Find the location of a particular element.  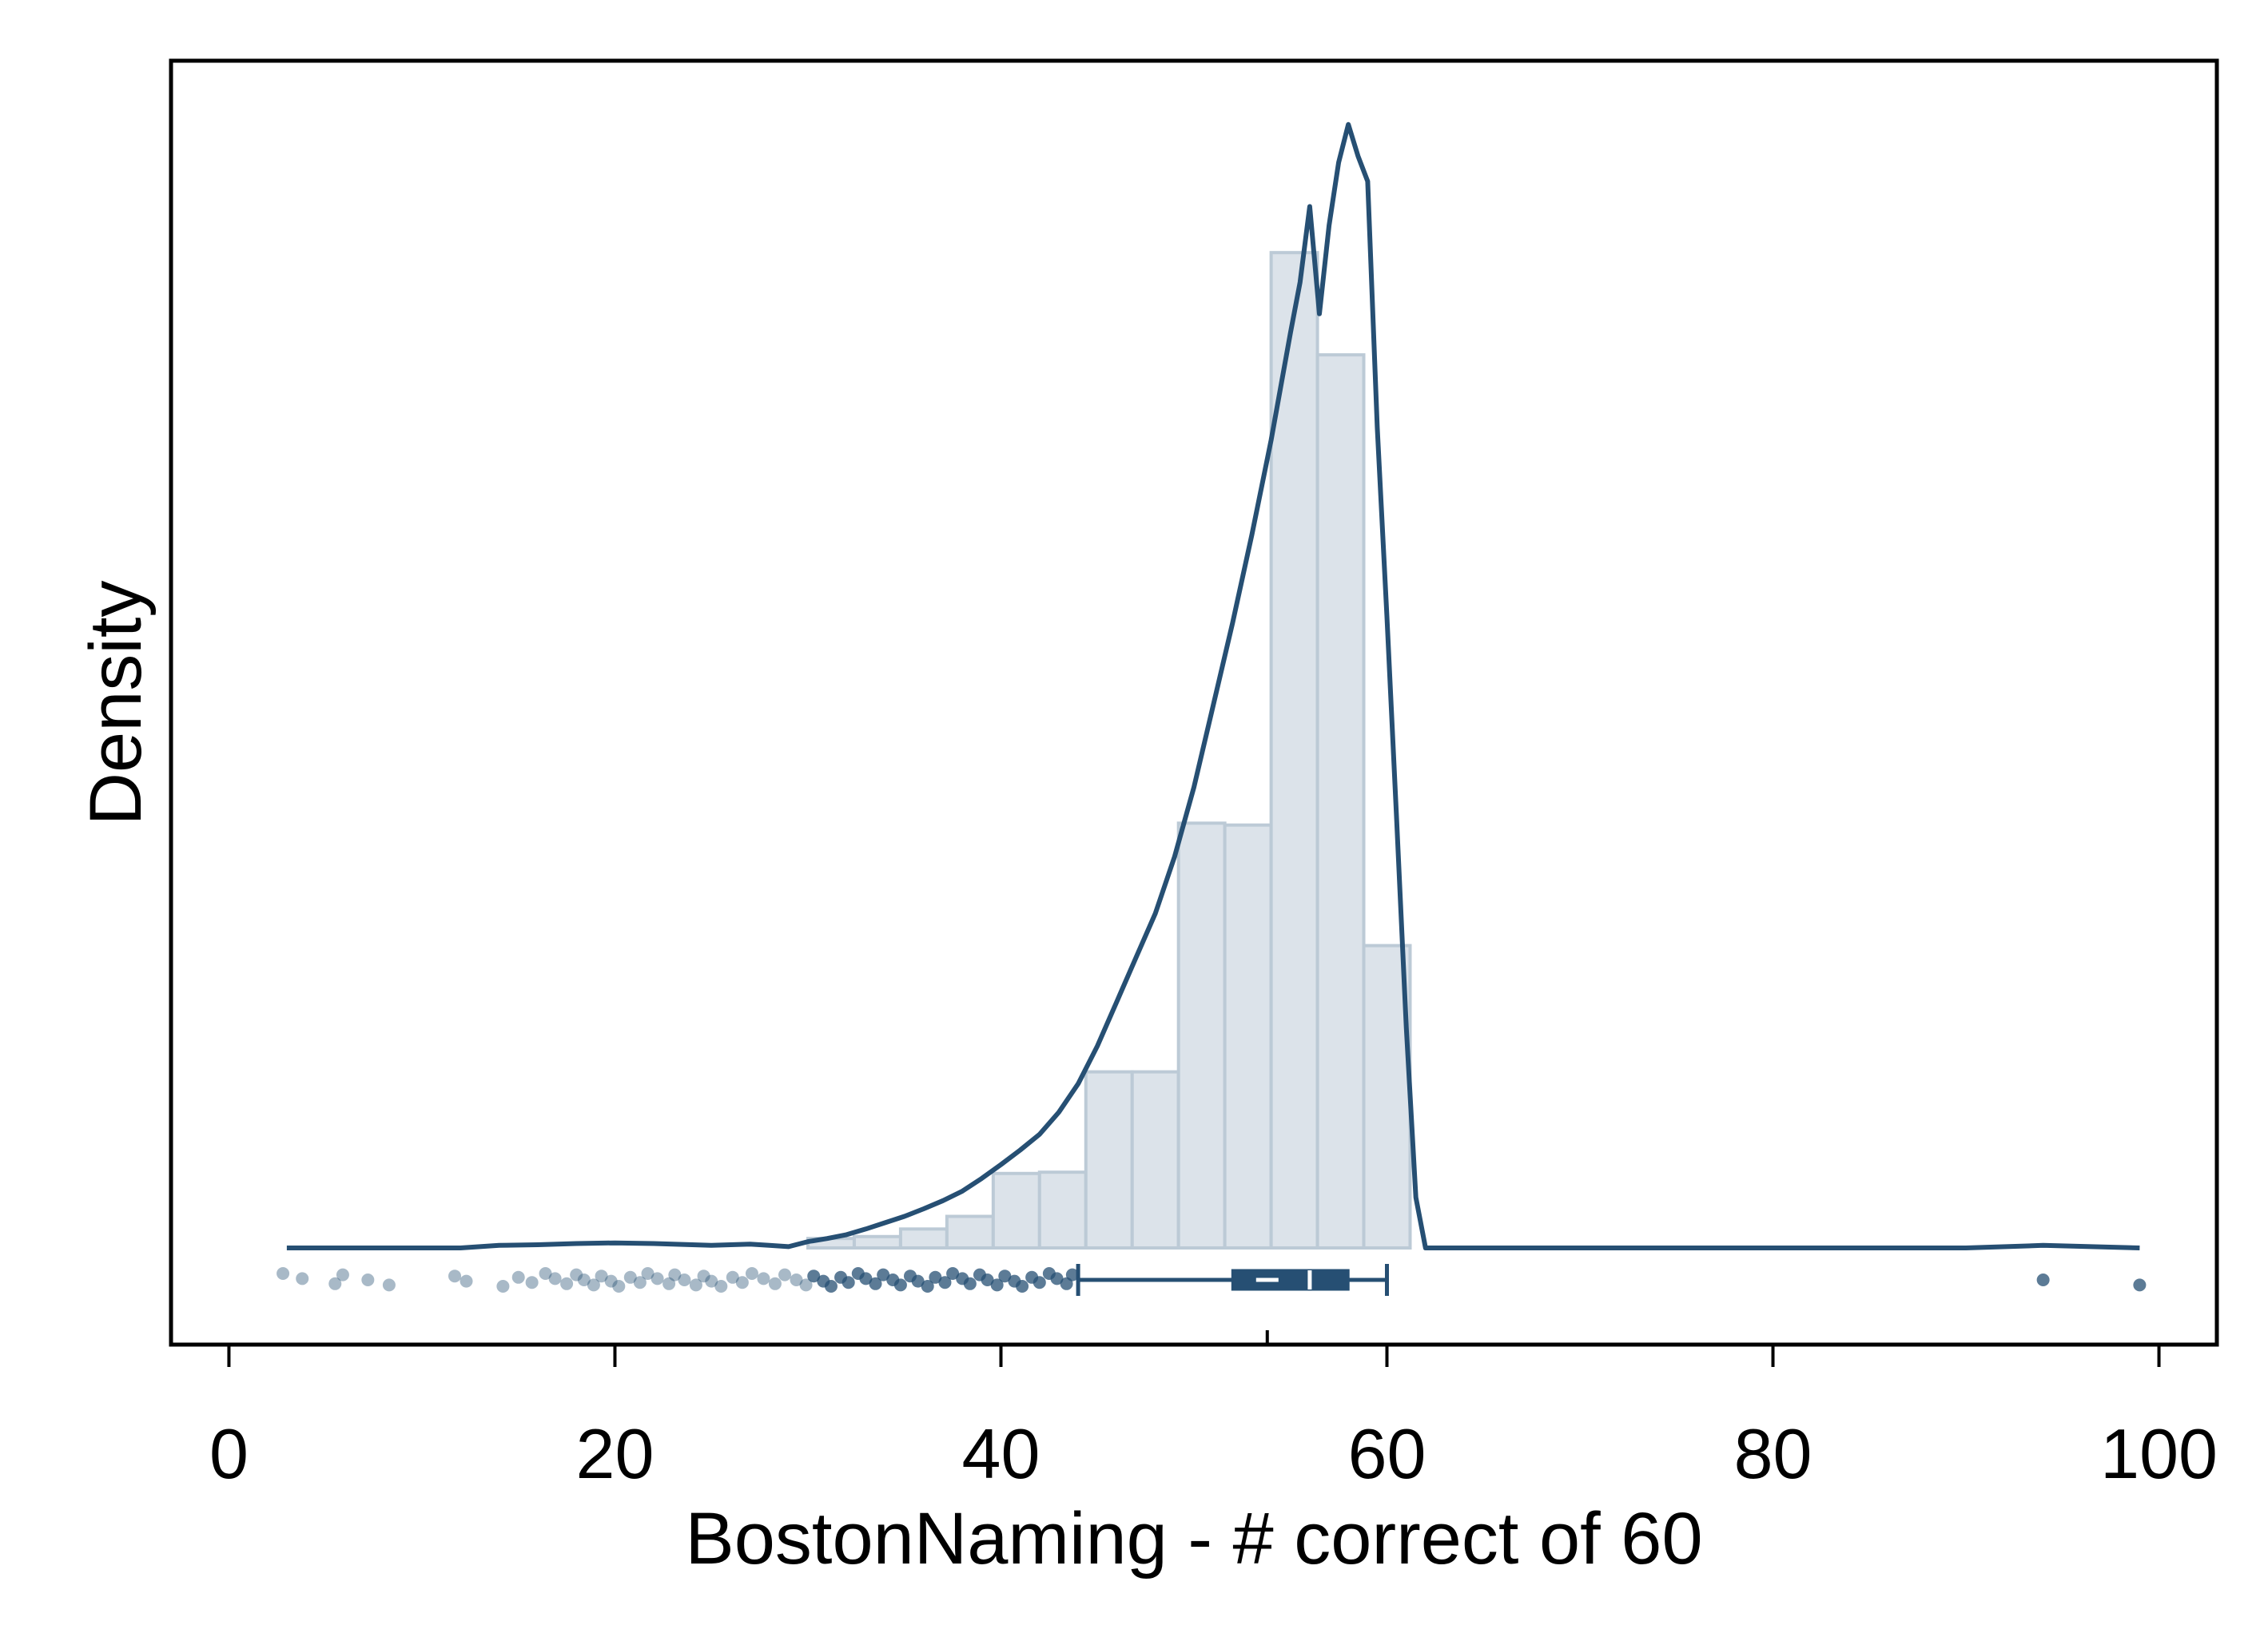

y-axis-title: Density is located at coordinates (116, 703).